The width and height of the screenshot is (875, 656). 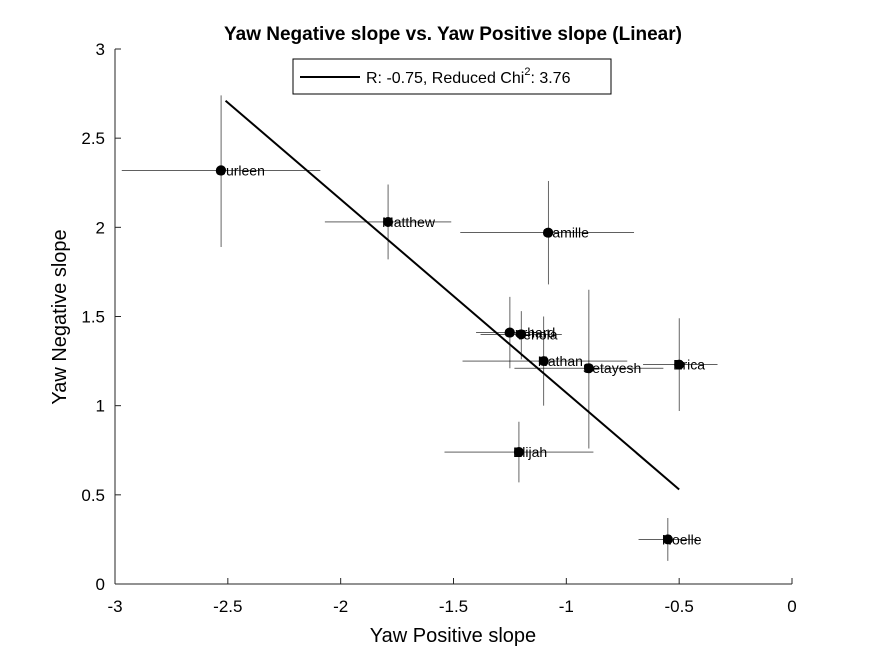 I want to click on legend: R: -0.75, Reduced Chi2: 3.76, so click(x=452, y=76).